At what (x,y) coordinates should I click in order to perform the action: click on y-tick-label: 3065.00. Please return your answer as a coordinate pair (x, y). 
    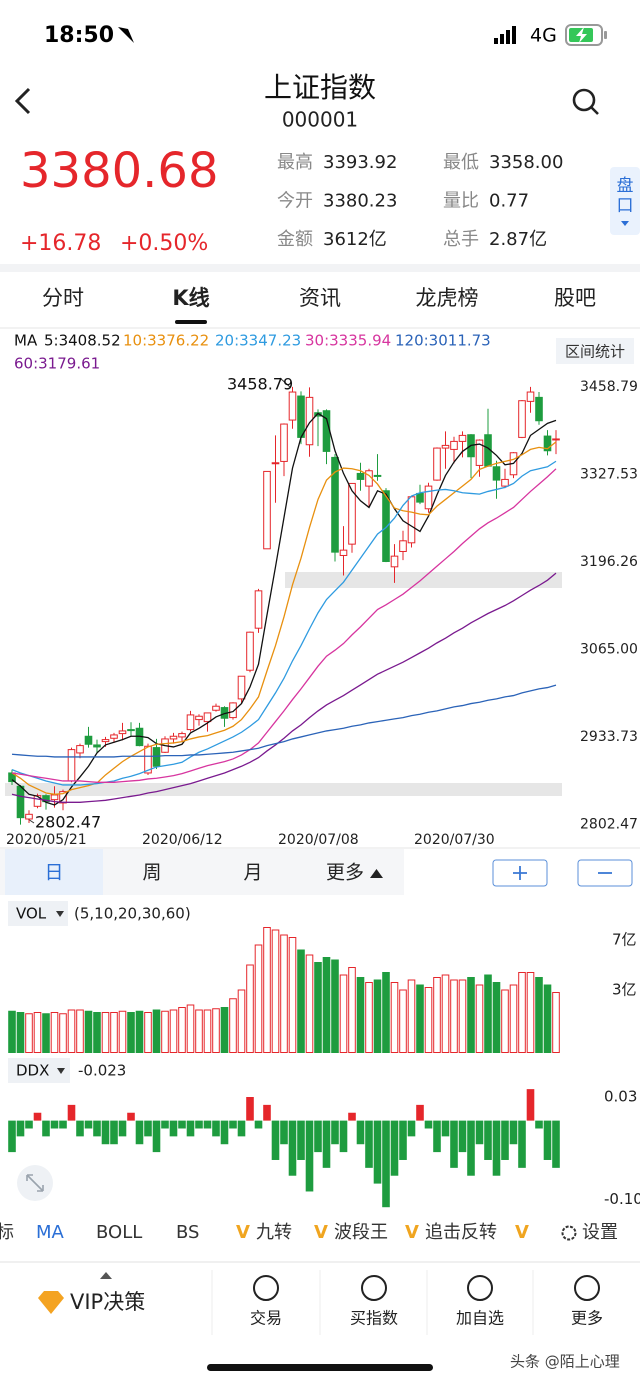
    Looking at the image, I should click on (609, 650).